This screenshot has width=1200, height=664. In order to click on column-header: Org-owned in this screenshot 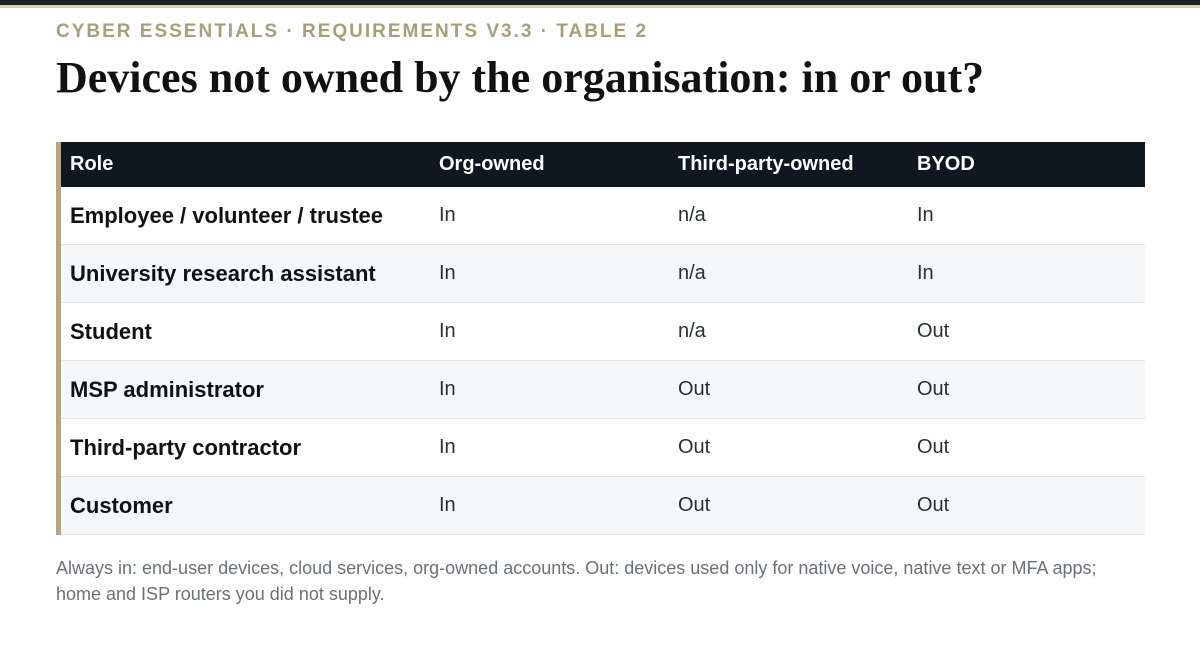, I will do `click(492, 164)`.